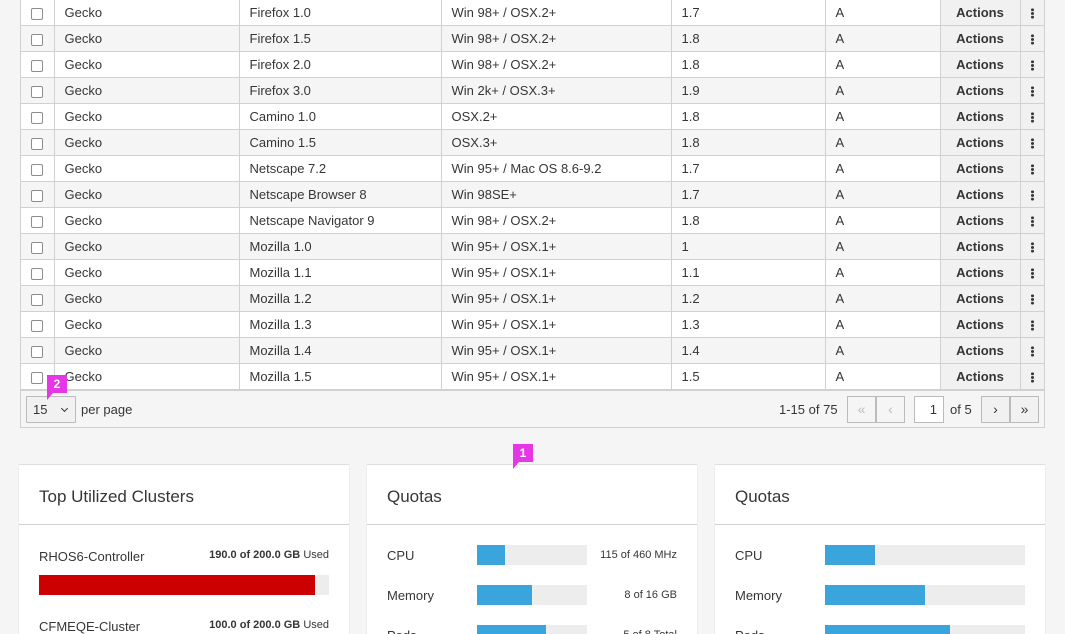 Image resolution: width=1065 pixels, height=634 pixels. I want to click on cell-browser: Firefox 3.0, so click(340, 90).